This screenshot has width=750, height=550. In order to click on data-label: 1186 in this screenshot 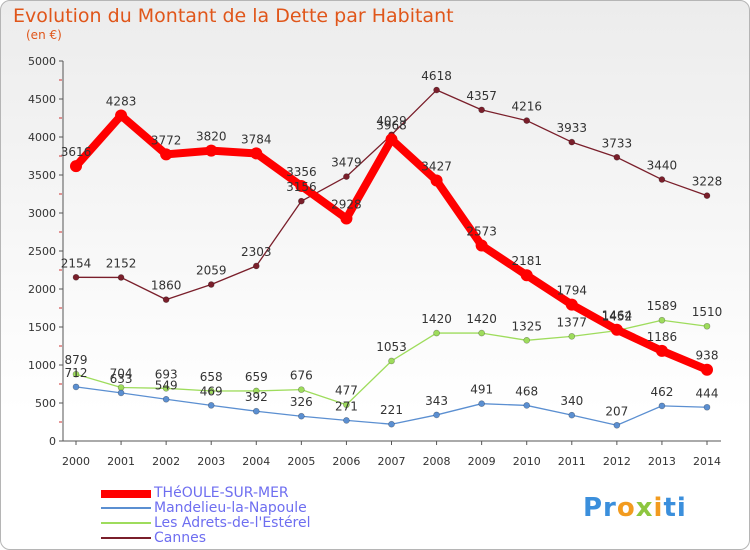, I will do `click(662, 337)`.